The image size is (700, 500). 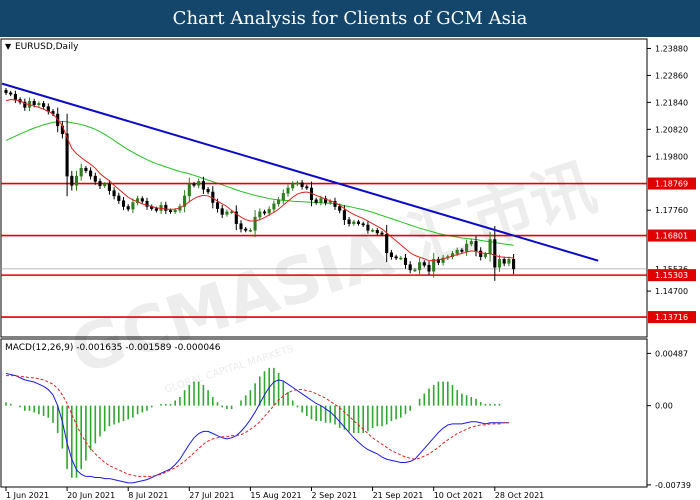 What do you see at coordinates (335, 495) in the screenshot?
I see `x-tick-label: 2 Sep 2021` at bounding box center [335, 495].